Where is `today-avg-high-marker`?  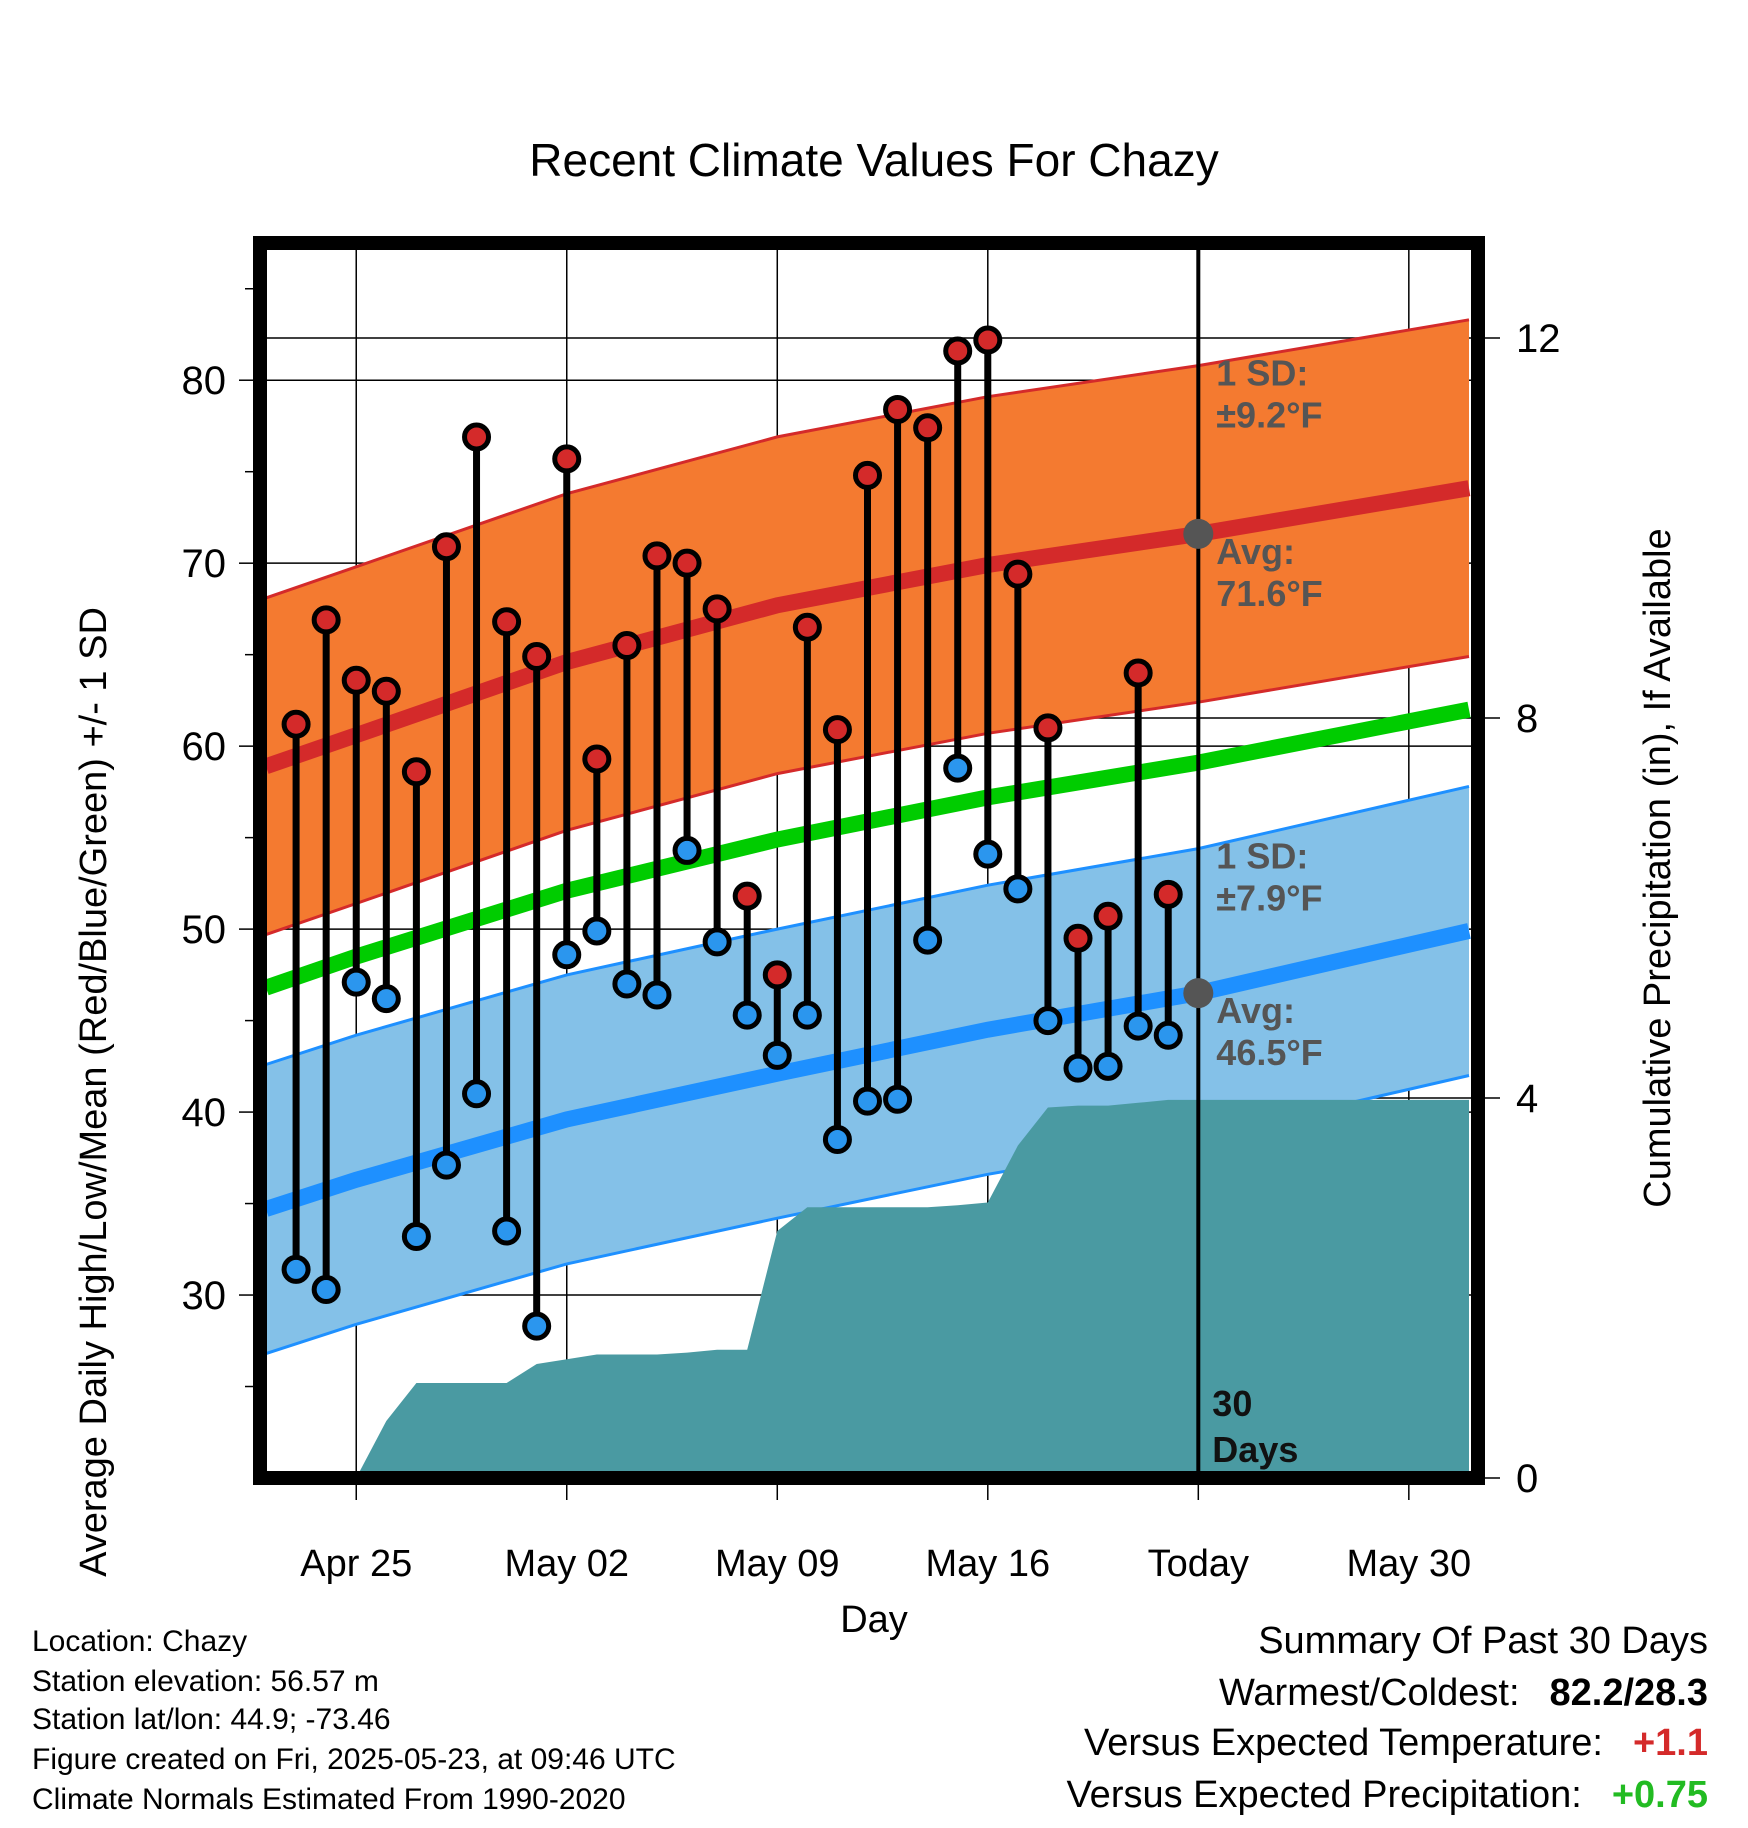
today-avg-high-marker is located at coordinates (1198, 533).